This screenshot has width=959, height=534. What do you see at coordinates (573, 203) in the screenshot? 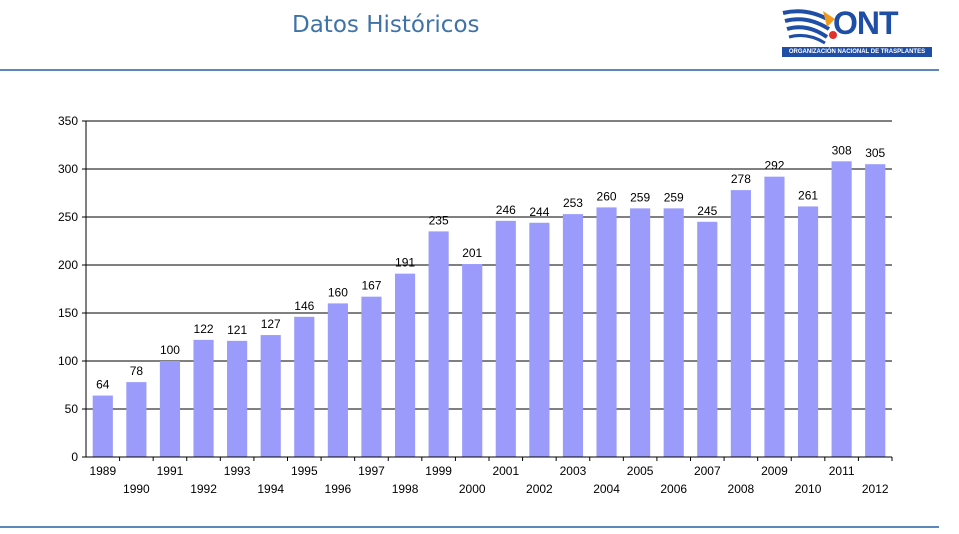
I see `data-label: 253` at bounding box center [573, 203].